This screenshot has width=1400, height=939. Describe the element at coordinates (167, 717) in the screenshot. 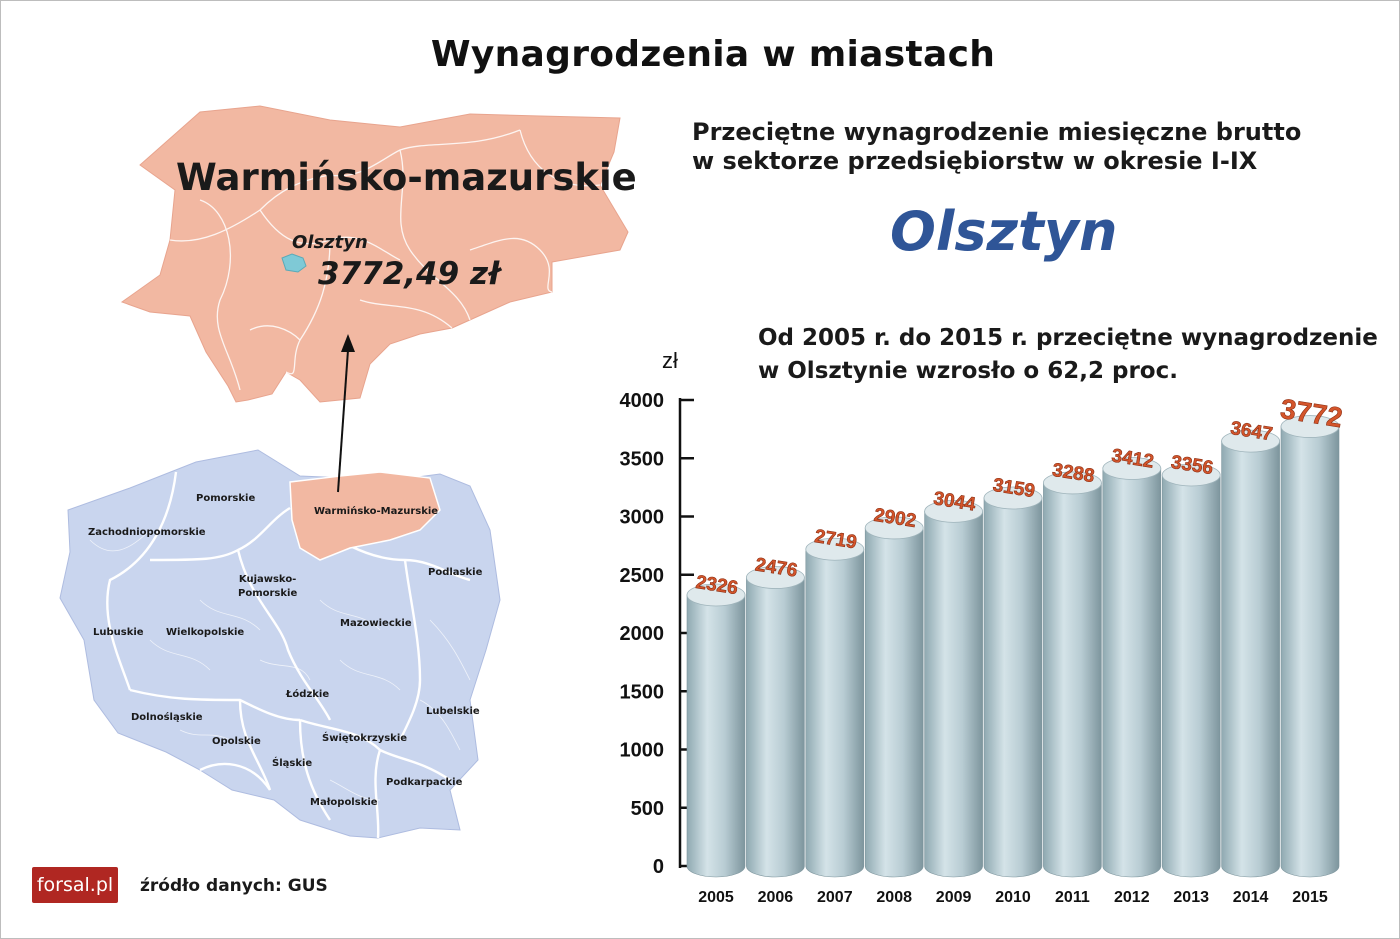

I see `map-label-dolnoslaskie: Dolnośląskie` at that location.